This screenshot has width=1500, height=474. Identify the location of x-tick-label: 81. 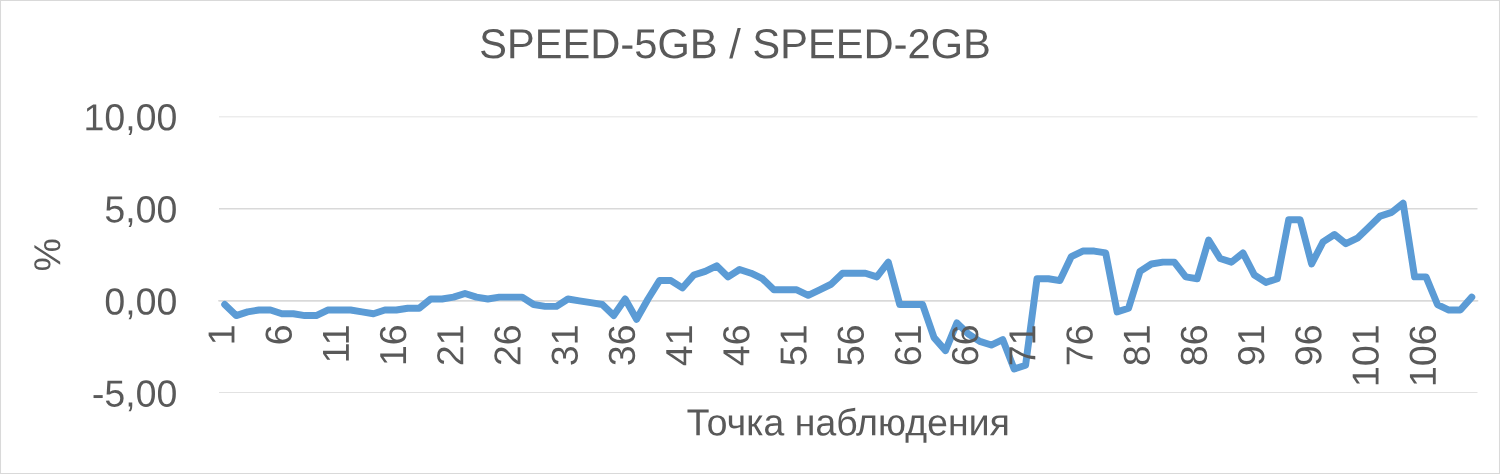
(1137, 345).